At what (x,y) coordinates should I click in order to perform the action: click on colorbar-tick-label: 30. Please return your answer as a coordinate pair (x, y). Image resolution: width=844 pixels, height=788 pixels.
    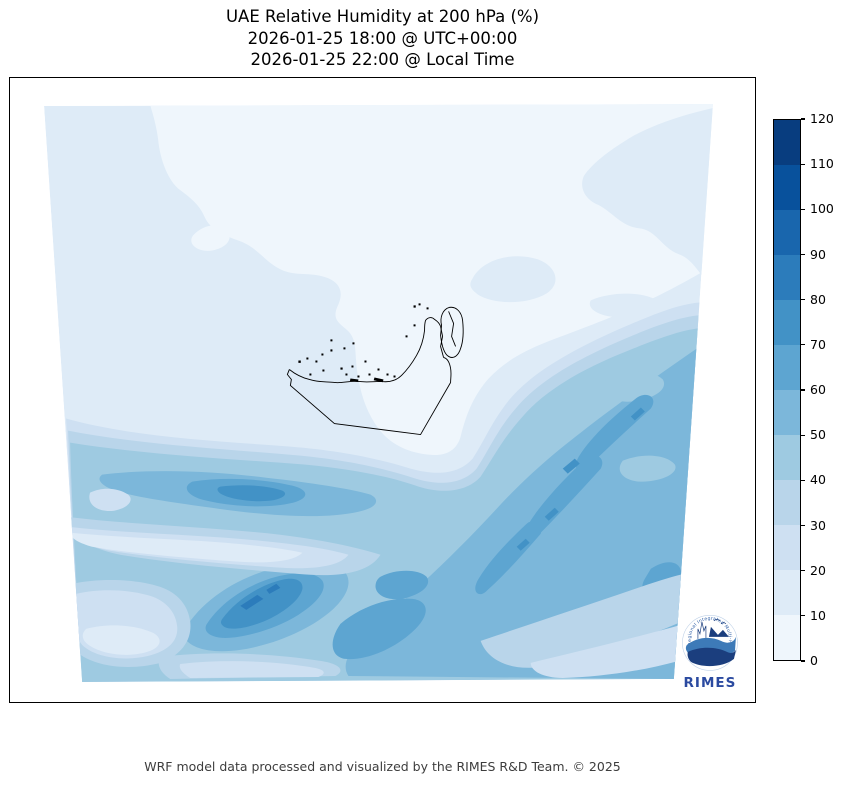
    Looking at the image, I should click on (818, 525).